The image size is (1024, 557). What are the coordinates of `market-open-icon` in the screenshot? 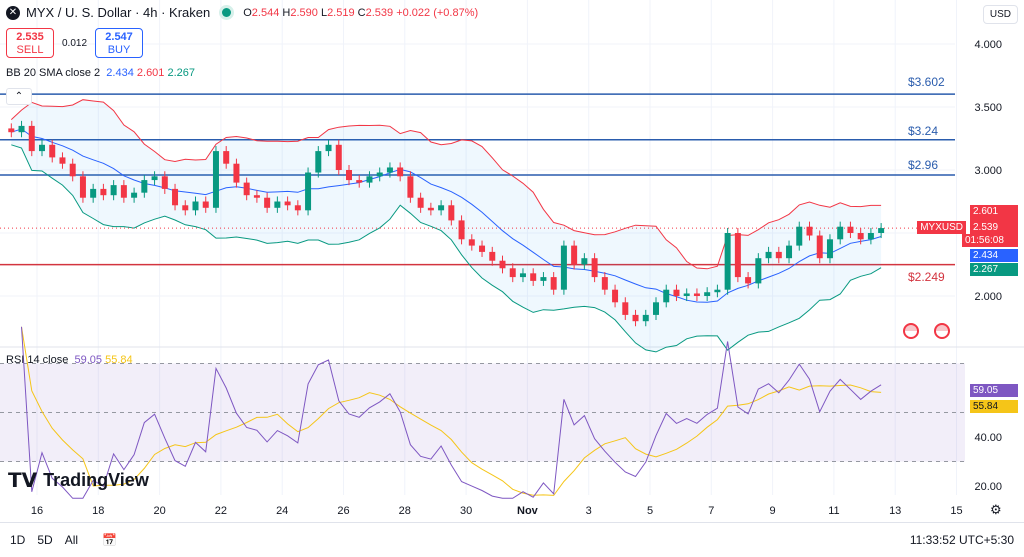 It's located at (227, 12).